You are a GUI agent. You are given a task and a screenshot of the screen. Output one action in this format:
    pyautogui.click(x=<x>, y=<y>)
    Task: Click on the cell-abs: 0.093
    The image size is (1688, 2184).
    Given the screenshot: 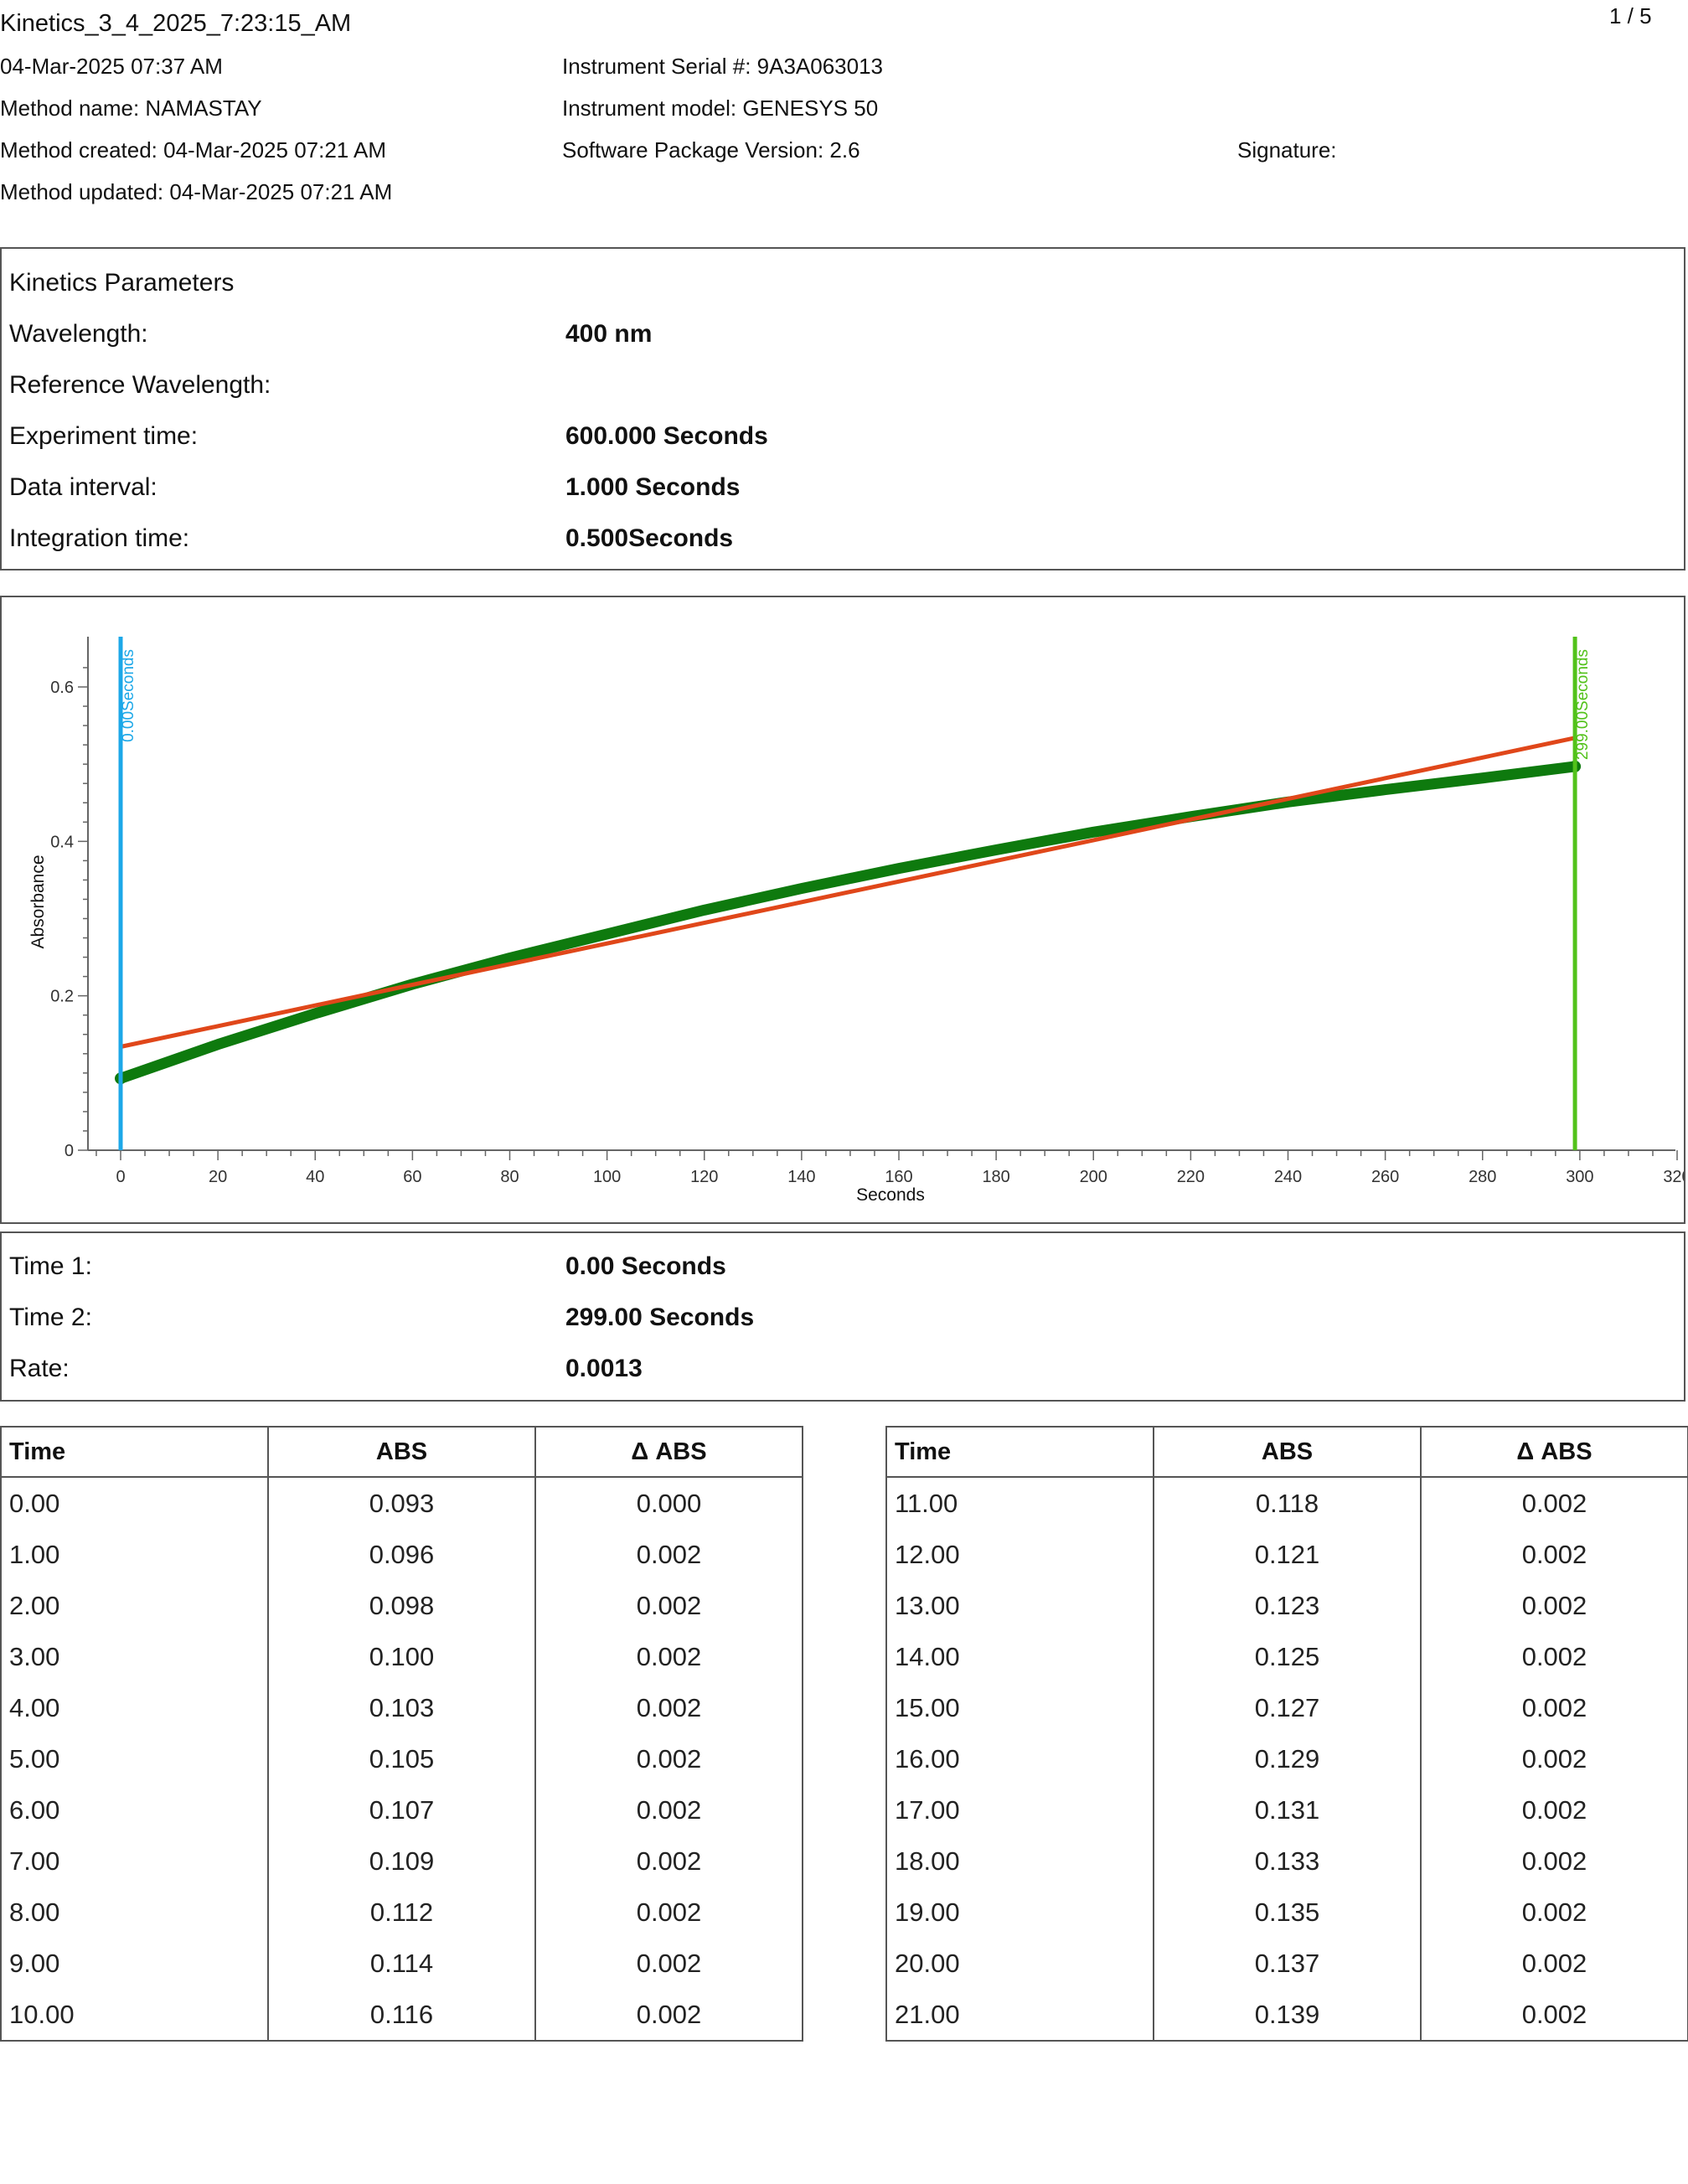 What is the action you would take?
    pyautogui.click(x=402, y=1503)
    